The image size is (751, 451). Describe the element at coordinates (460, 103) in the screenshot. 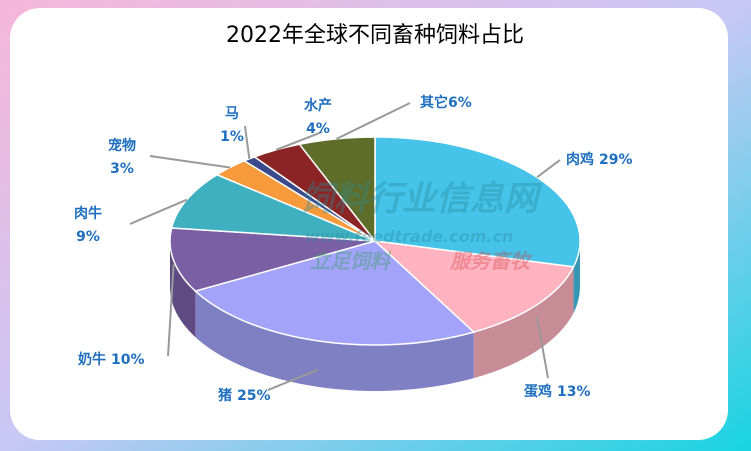

I see `slice-value-label: 6%` at that location.